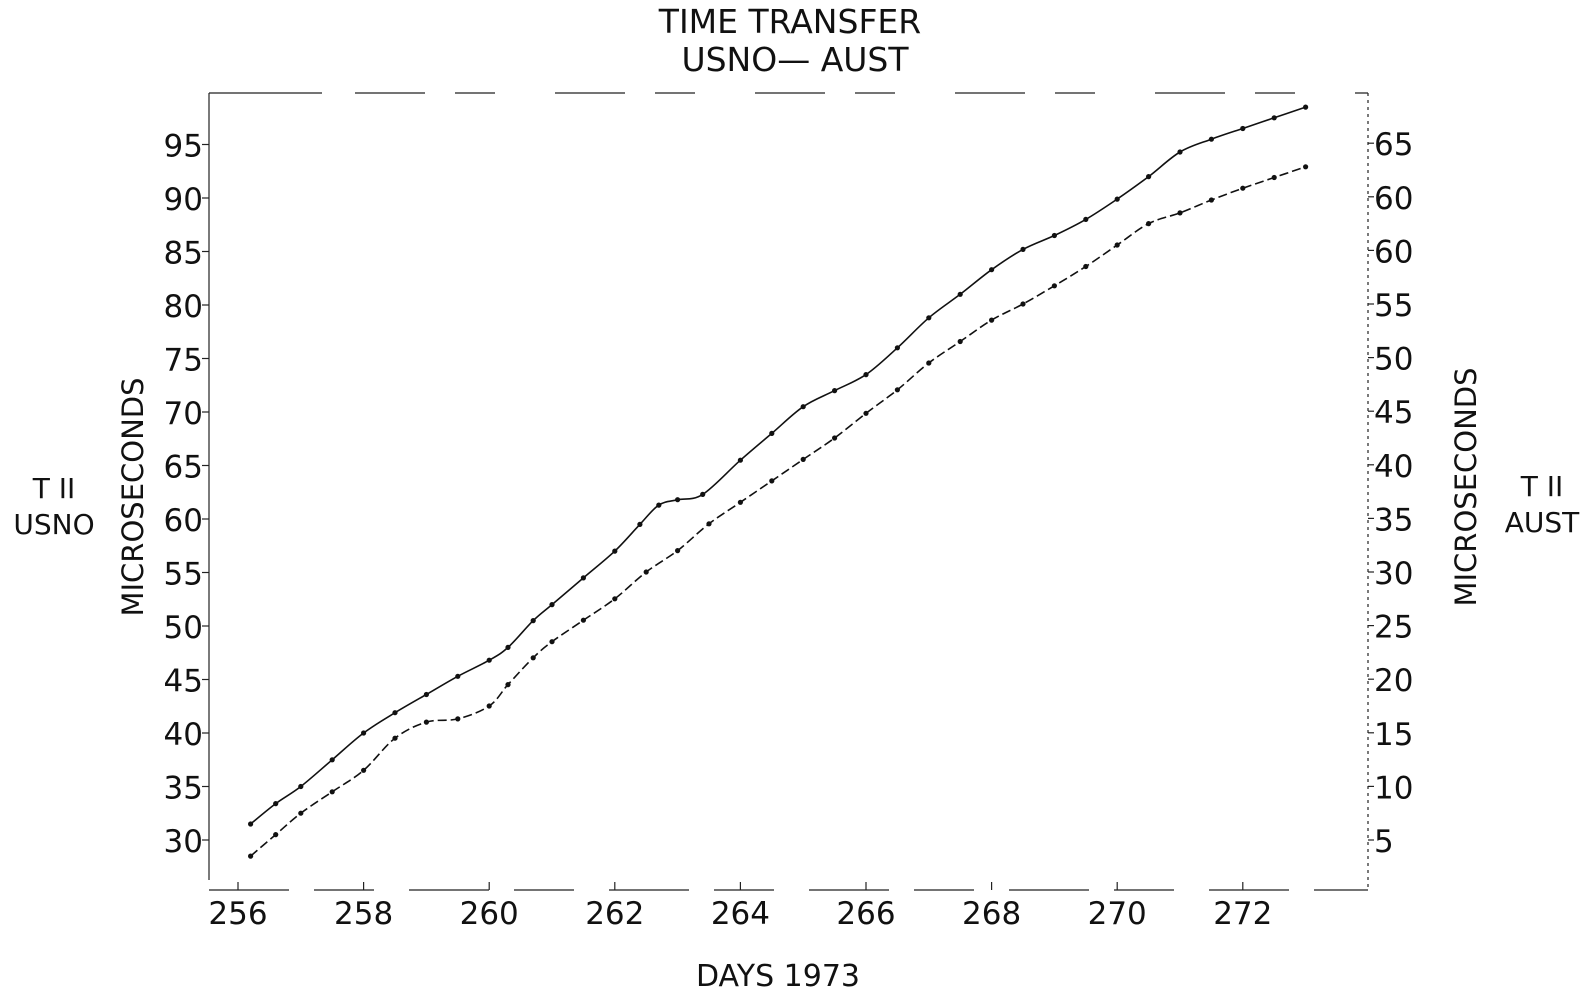 The height and width of the screenshot is (997, 1596). Describe the element at coordinates (183, 414) in the screenshot. I see `left-tick-label: 70` at that location.